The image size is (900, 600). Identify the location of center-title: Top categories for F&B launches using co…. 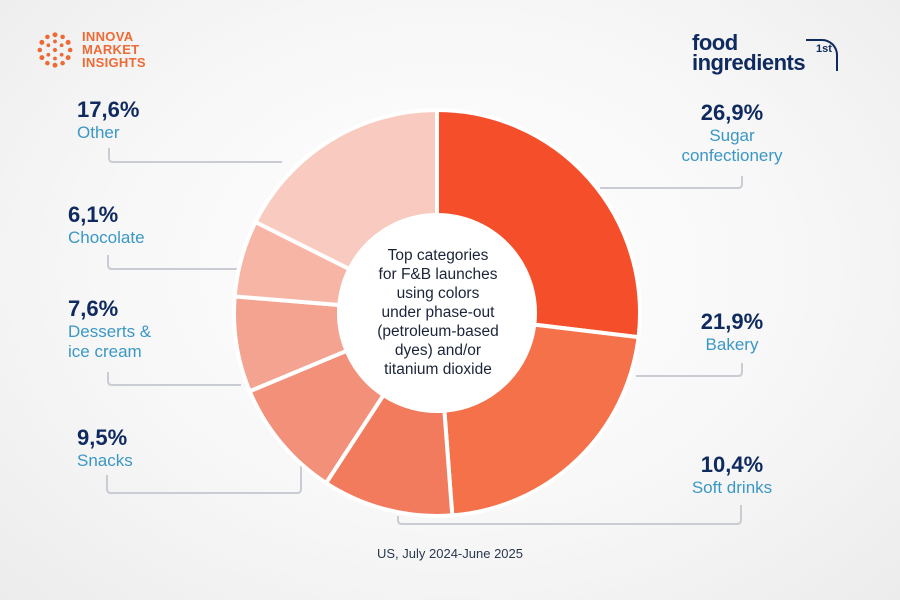
(438, 312).